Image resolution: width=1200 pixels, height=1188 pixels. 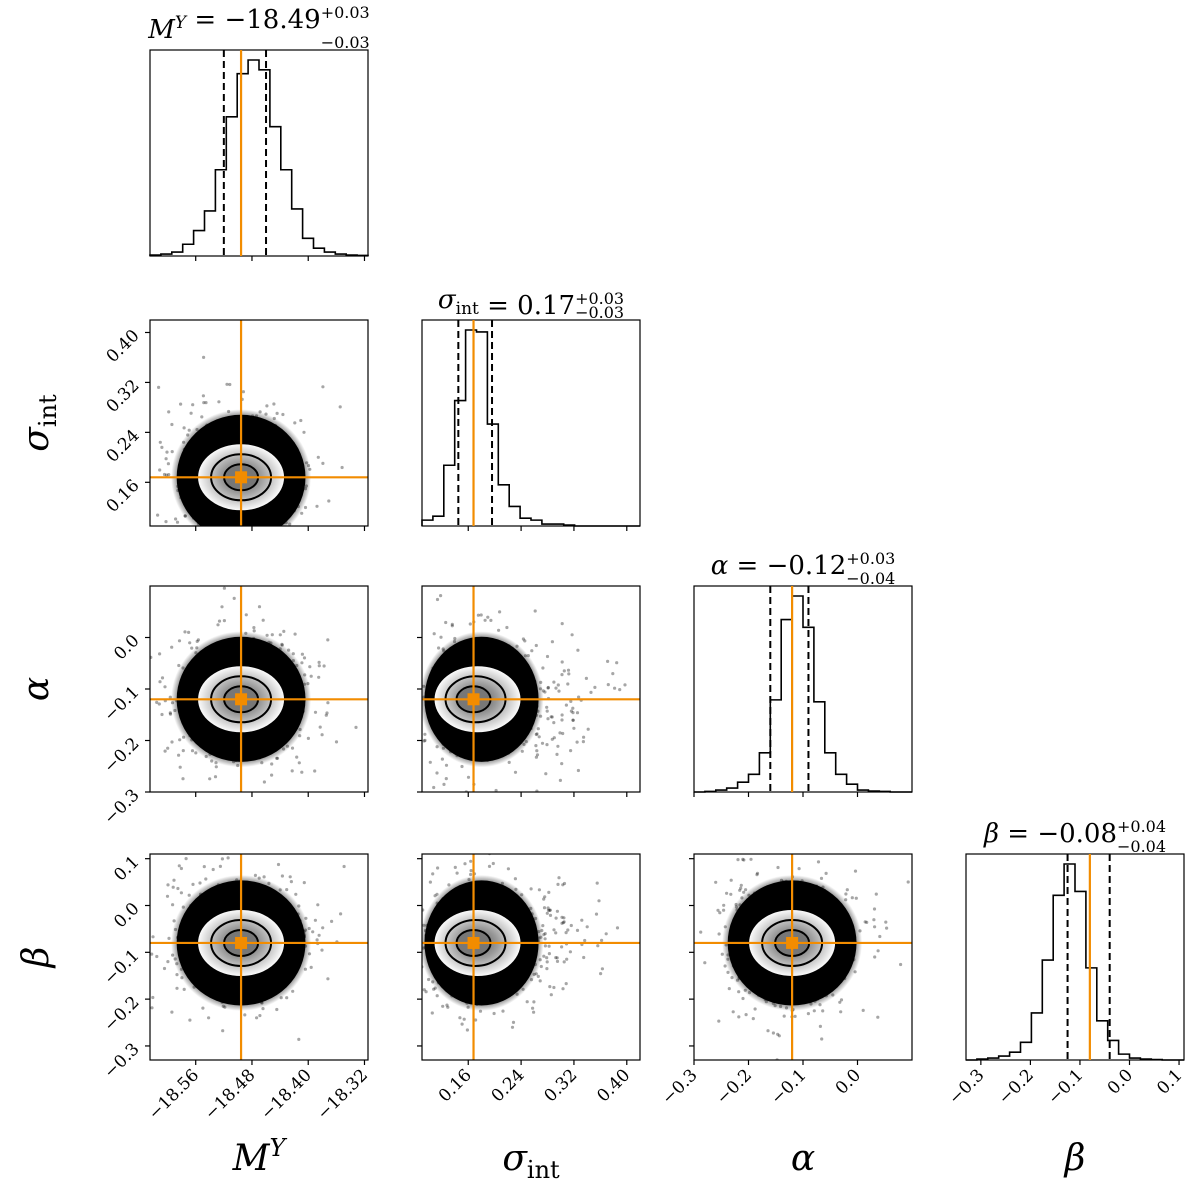 I want to click on y-axis-beta-row3, so click(x=419, y=952).